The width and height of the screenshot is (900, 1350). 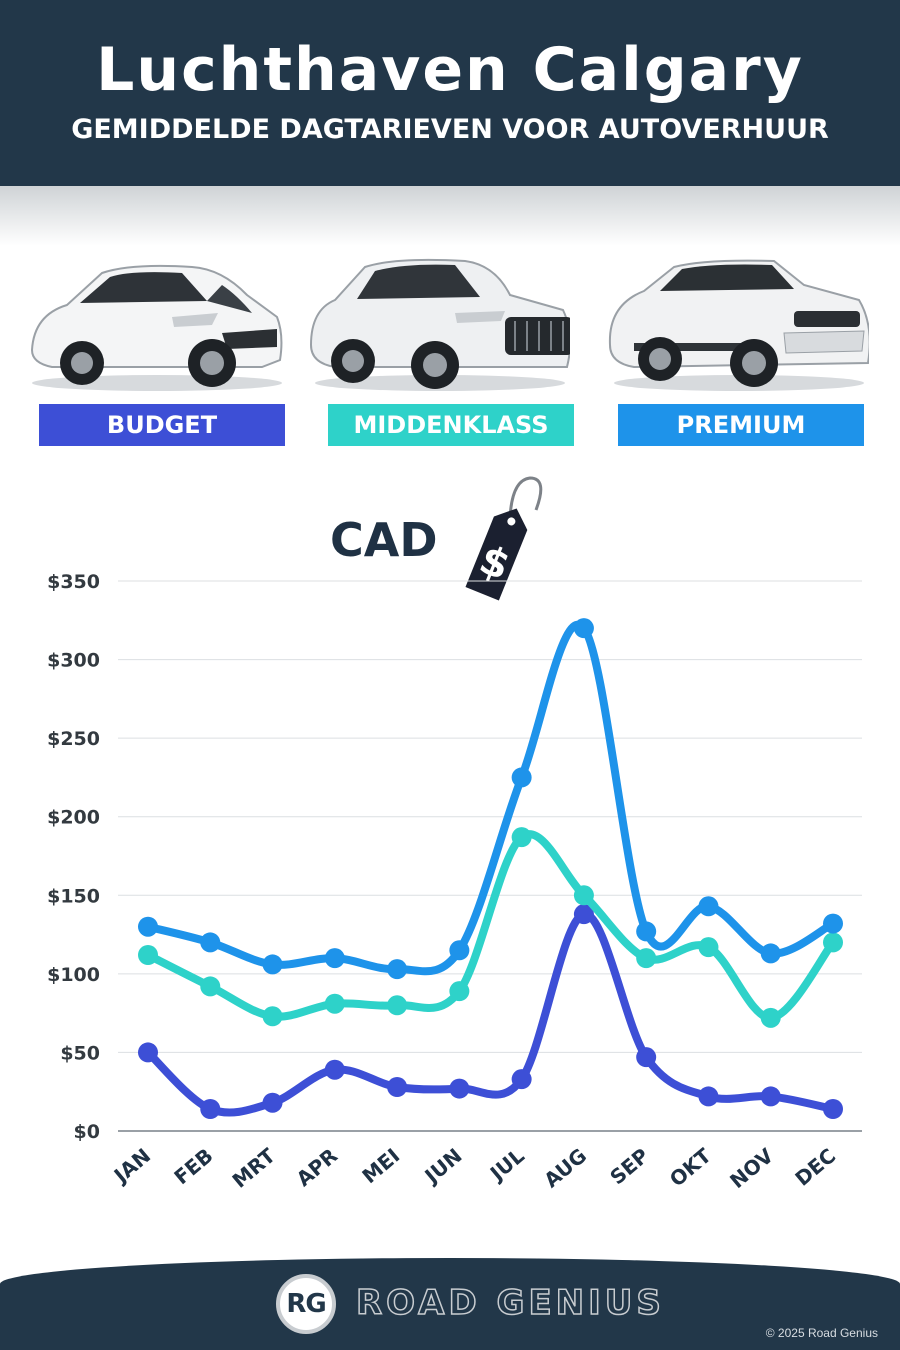 What do you see at coordinates (437, 325) in the screenshot?
I see `suv-car-image` at bounding box center [437, 325].